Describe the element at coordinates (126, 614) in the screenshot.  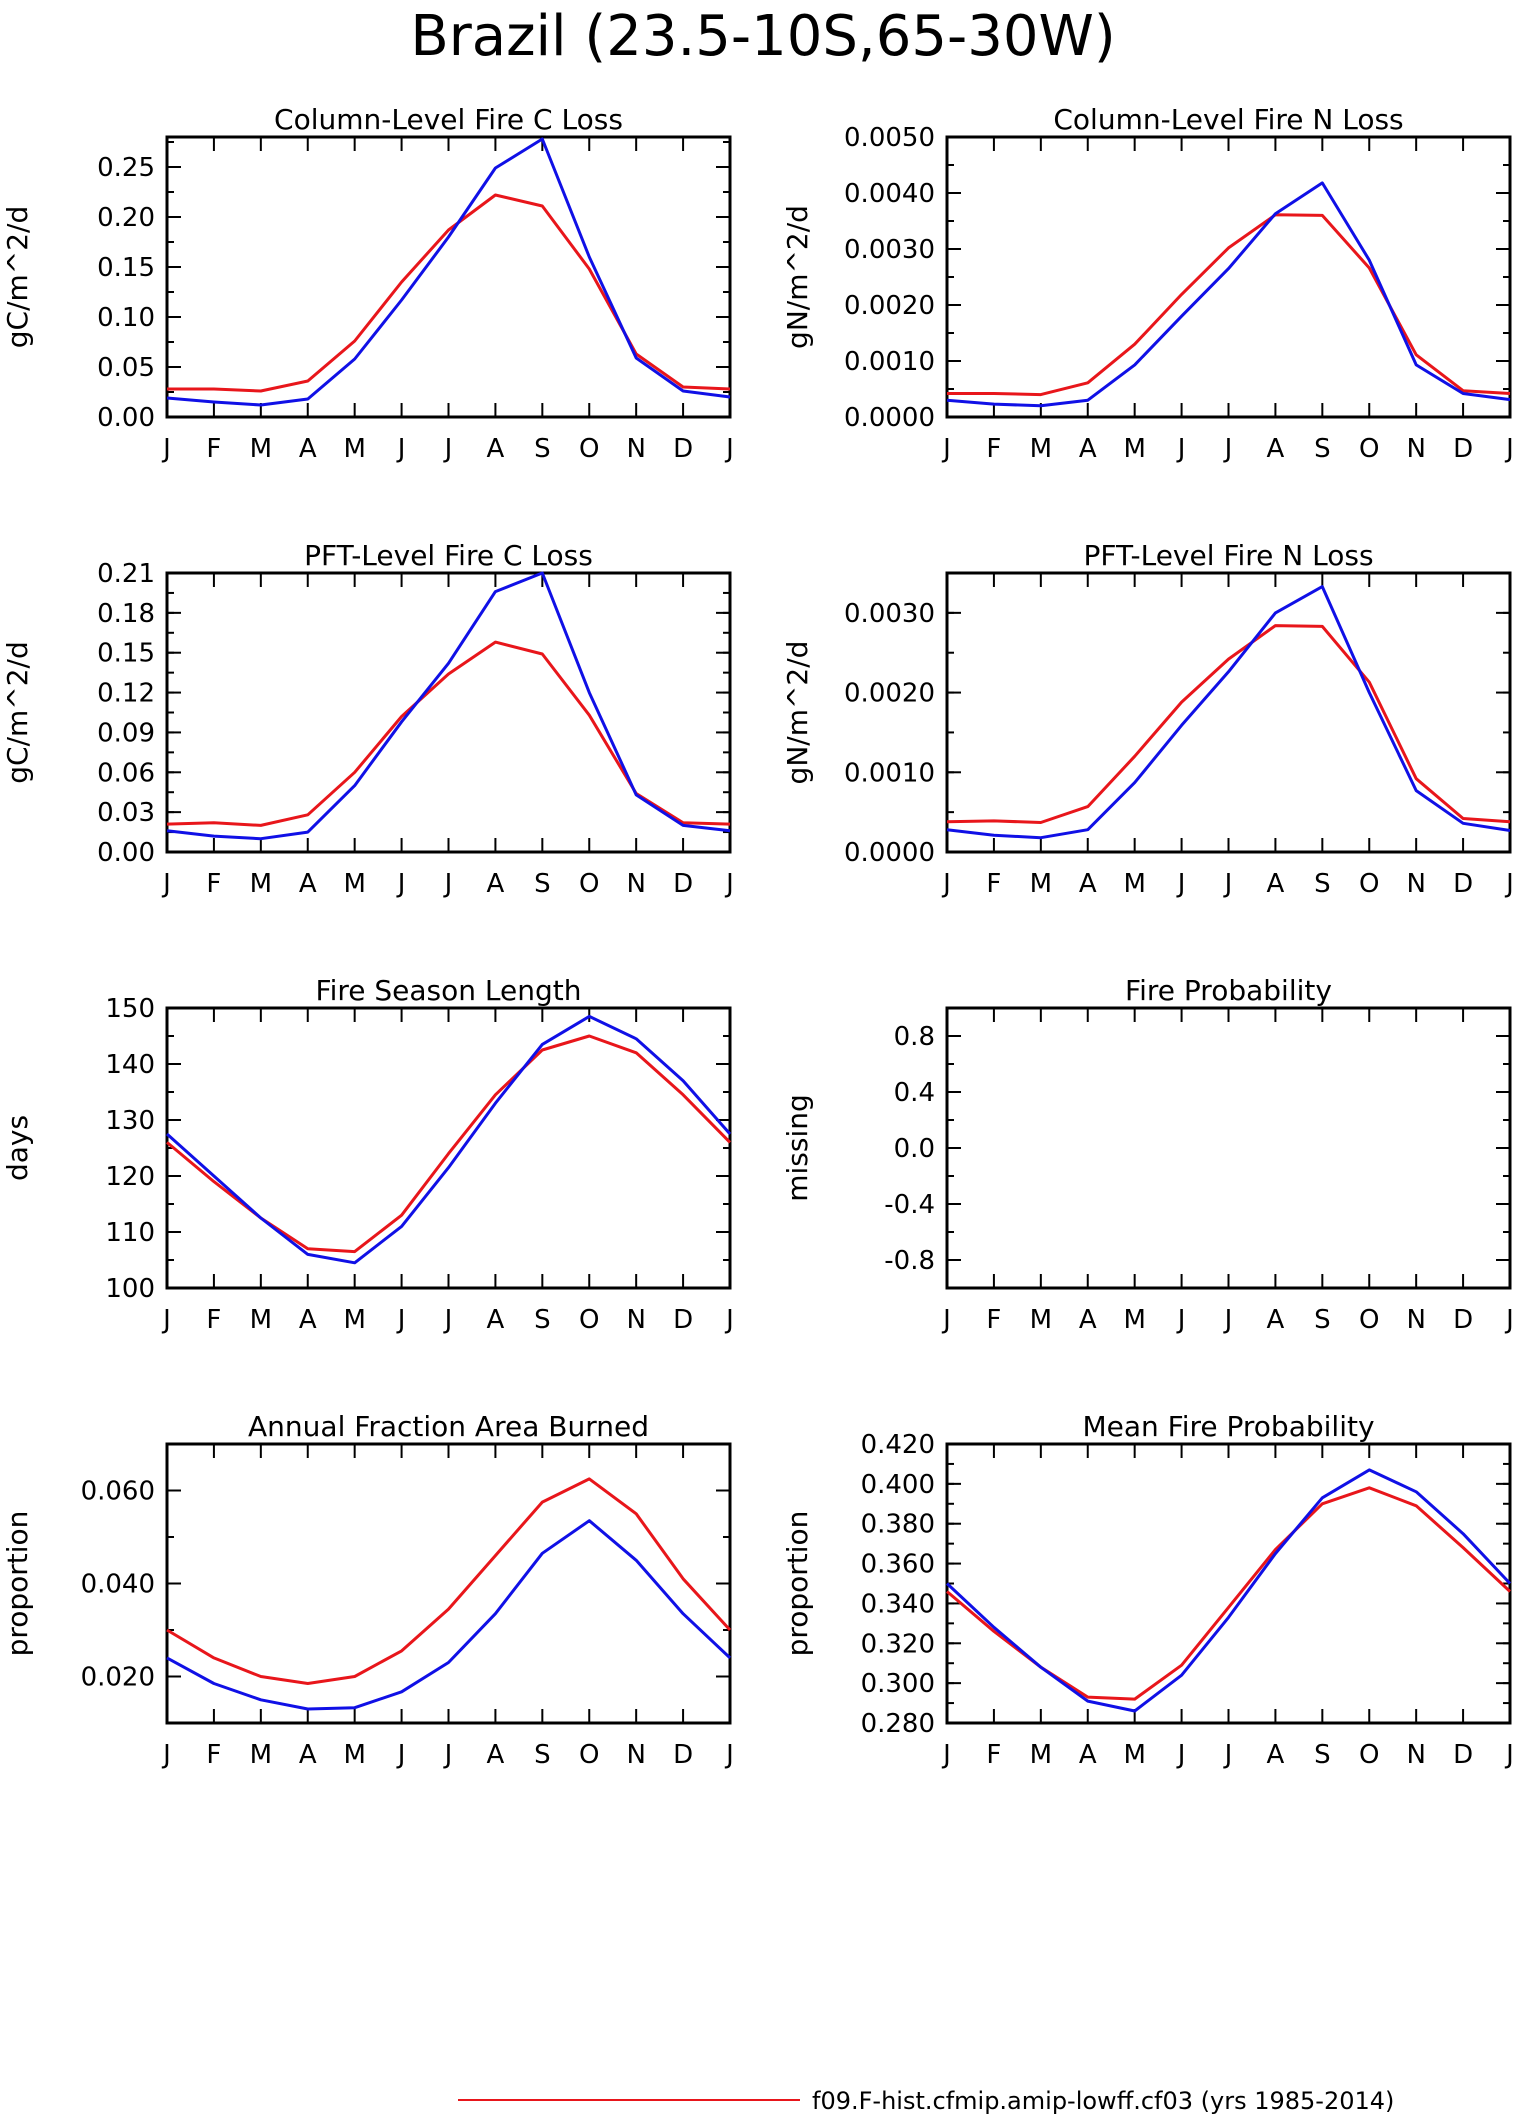
I see `y-tick-label: 0.18` at that location.